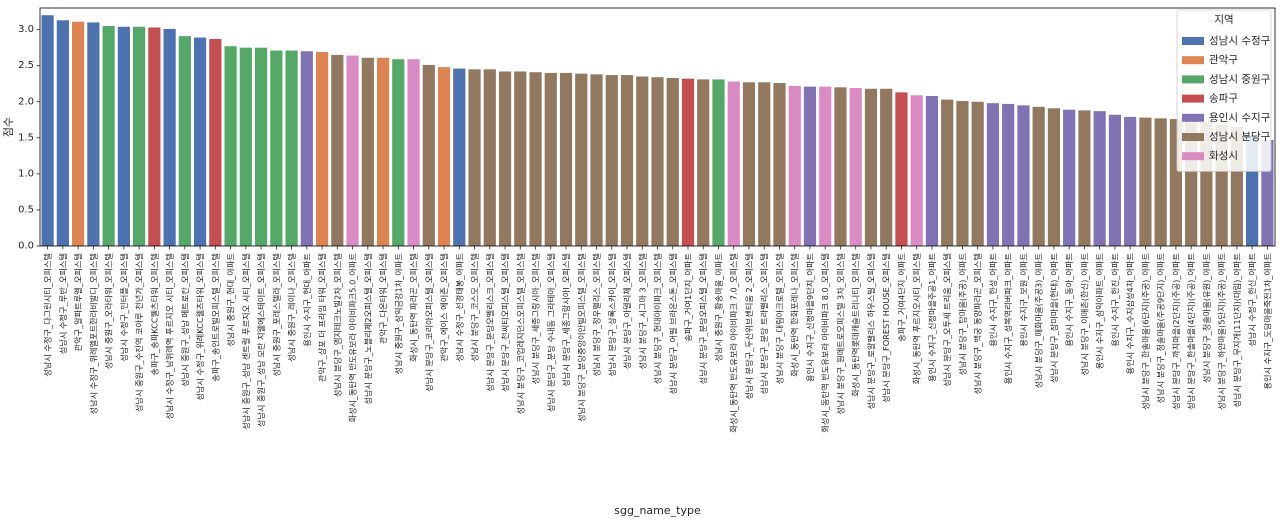 This screenshot has width=1280, height=520. I want to click on x-tick-label: 성남시 분당구_장미마을(현대)_아파트, so click(1054, 318).